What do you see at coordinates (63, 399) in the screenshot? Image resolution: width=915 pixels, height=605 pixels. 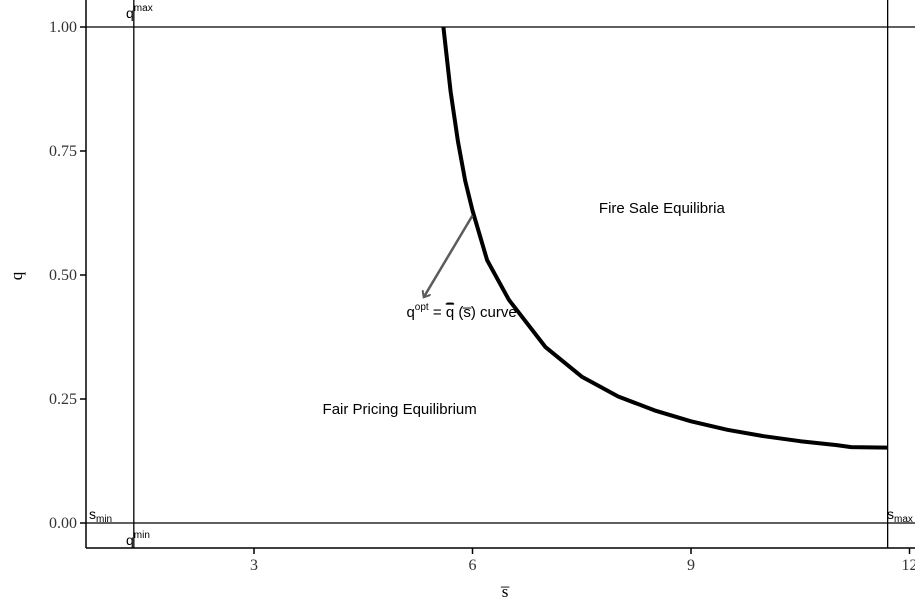 I see `y-tick-label: 0.25` at bounding box center [63, 399].